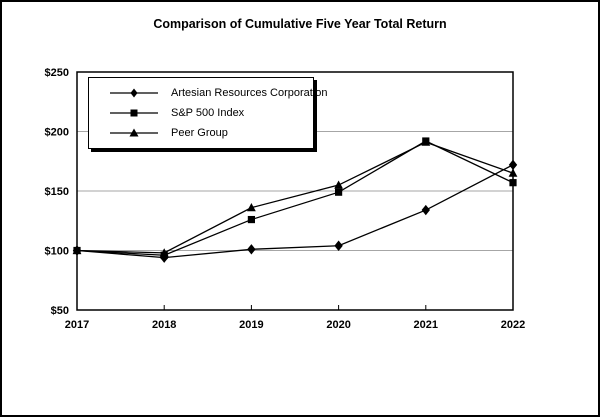 The width and height of the screenshot is (600, 417). What do you see at coordinates (251, 325) in the screenshot?
I see `x-tick-label: 2019` at bounding box center [251, 325].